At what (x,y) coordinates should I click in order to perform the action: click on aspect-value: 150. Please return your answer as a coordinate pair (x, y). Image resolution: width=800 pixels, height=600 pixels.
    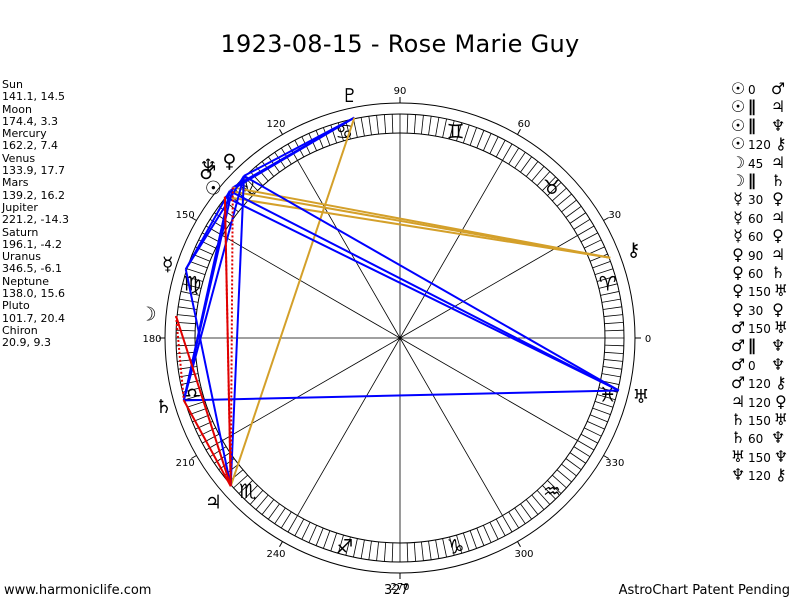
    Looking at the image, I should click on (759, 292).